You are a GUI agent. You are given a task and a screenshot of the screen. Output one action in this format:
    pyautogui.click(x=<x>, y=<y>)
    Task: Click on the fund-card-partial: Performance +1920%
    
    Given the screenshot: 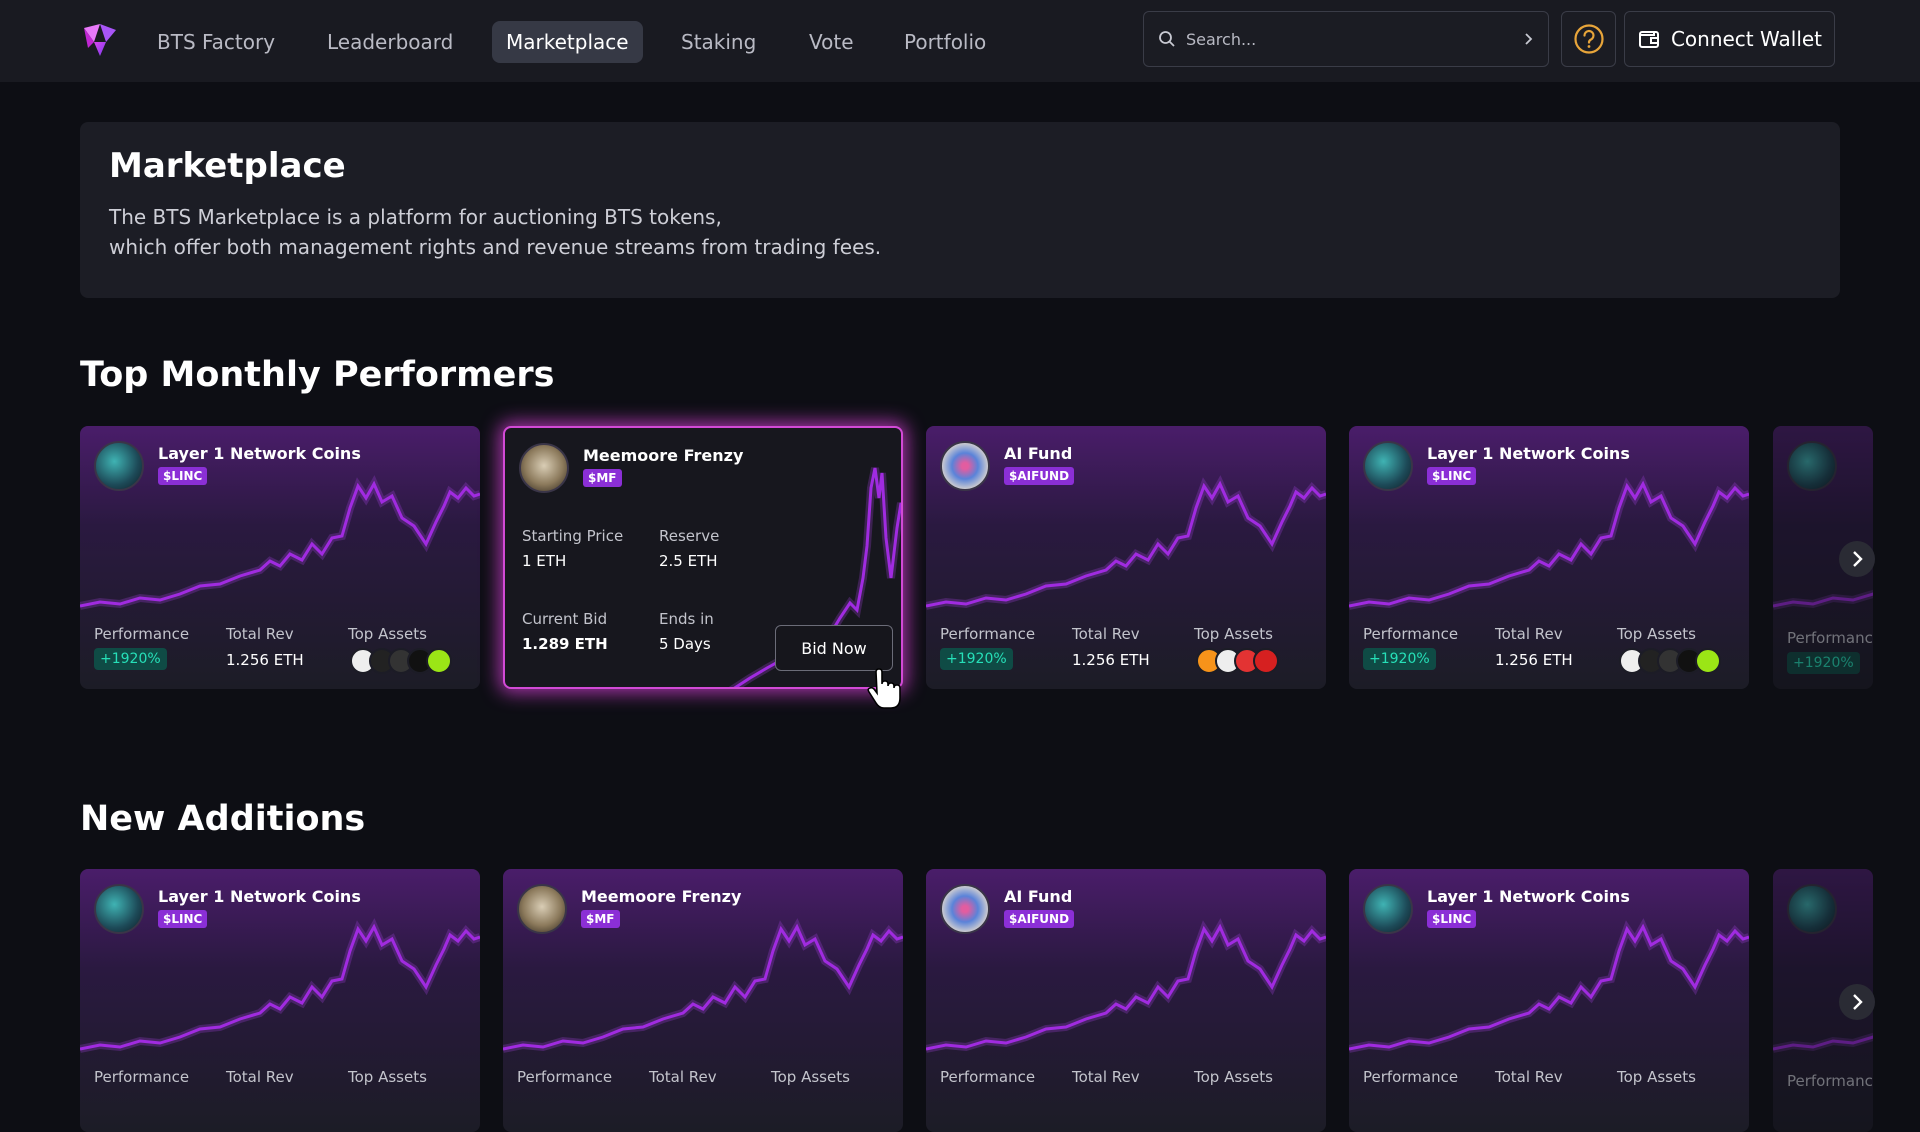 What is the action you would take?
    pyautogui.click(x=1823, y=557)
    